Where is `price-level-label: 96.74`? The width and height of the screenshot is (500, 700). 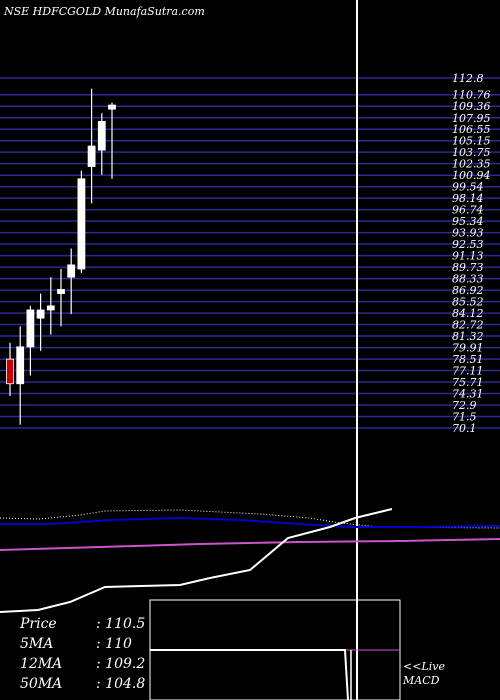
price-level-label: 96.74 is located at coordinates (468, 210).